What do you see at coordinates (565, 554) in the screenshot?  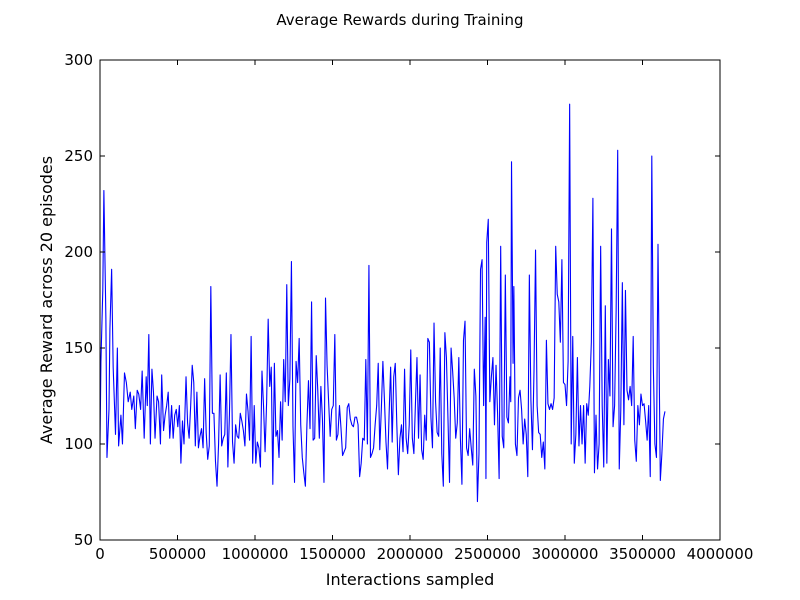 I see `x-tick-label: 3000000` at bounding box center [565, 554].